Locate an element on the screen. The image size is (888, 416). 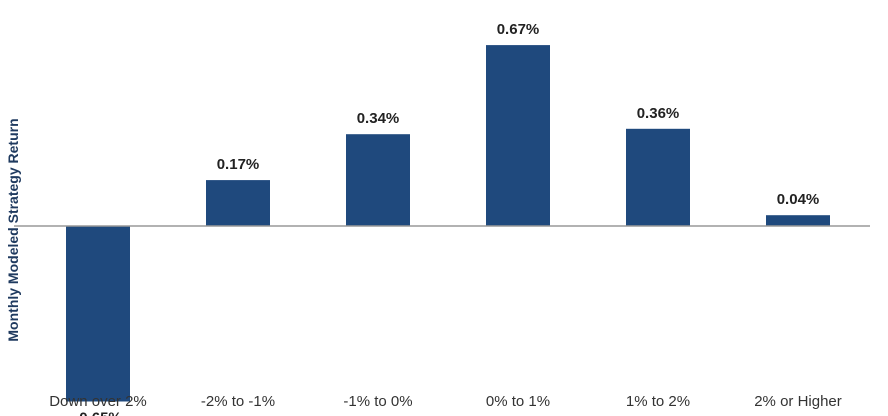
x-tick-label: 2% or Higher is located at coordinates (798, 401).